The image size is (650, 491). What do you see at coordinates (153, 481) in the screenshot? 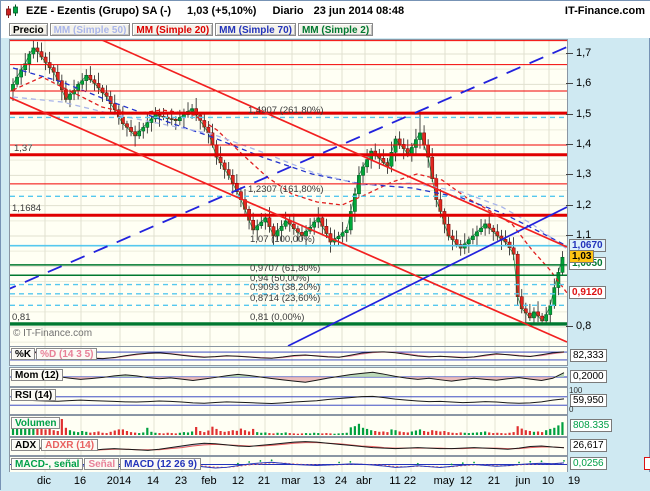
I see `time-axis-label: 14` at bounding box center [153, 481].